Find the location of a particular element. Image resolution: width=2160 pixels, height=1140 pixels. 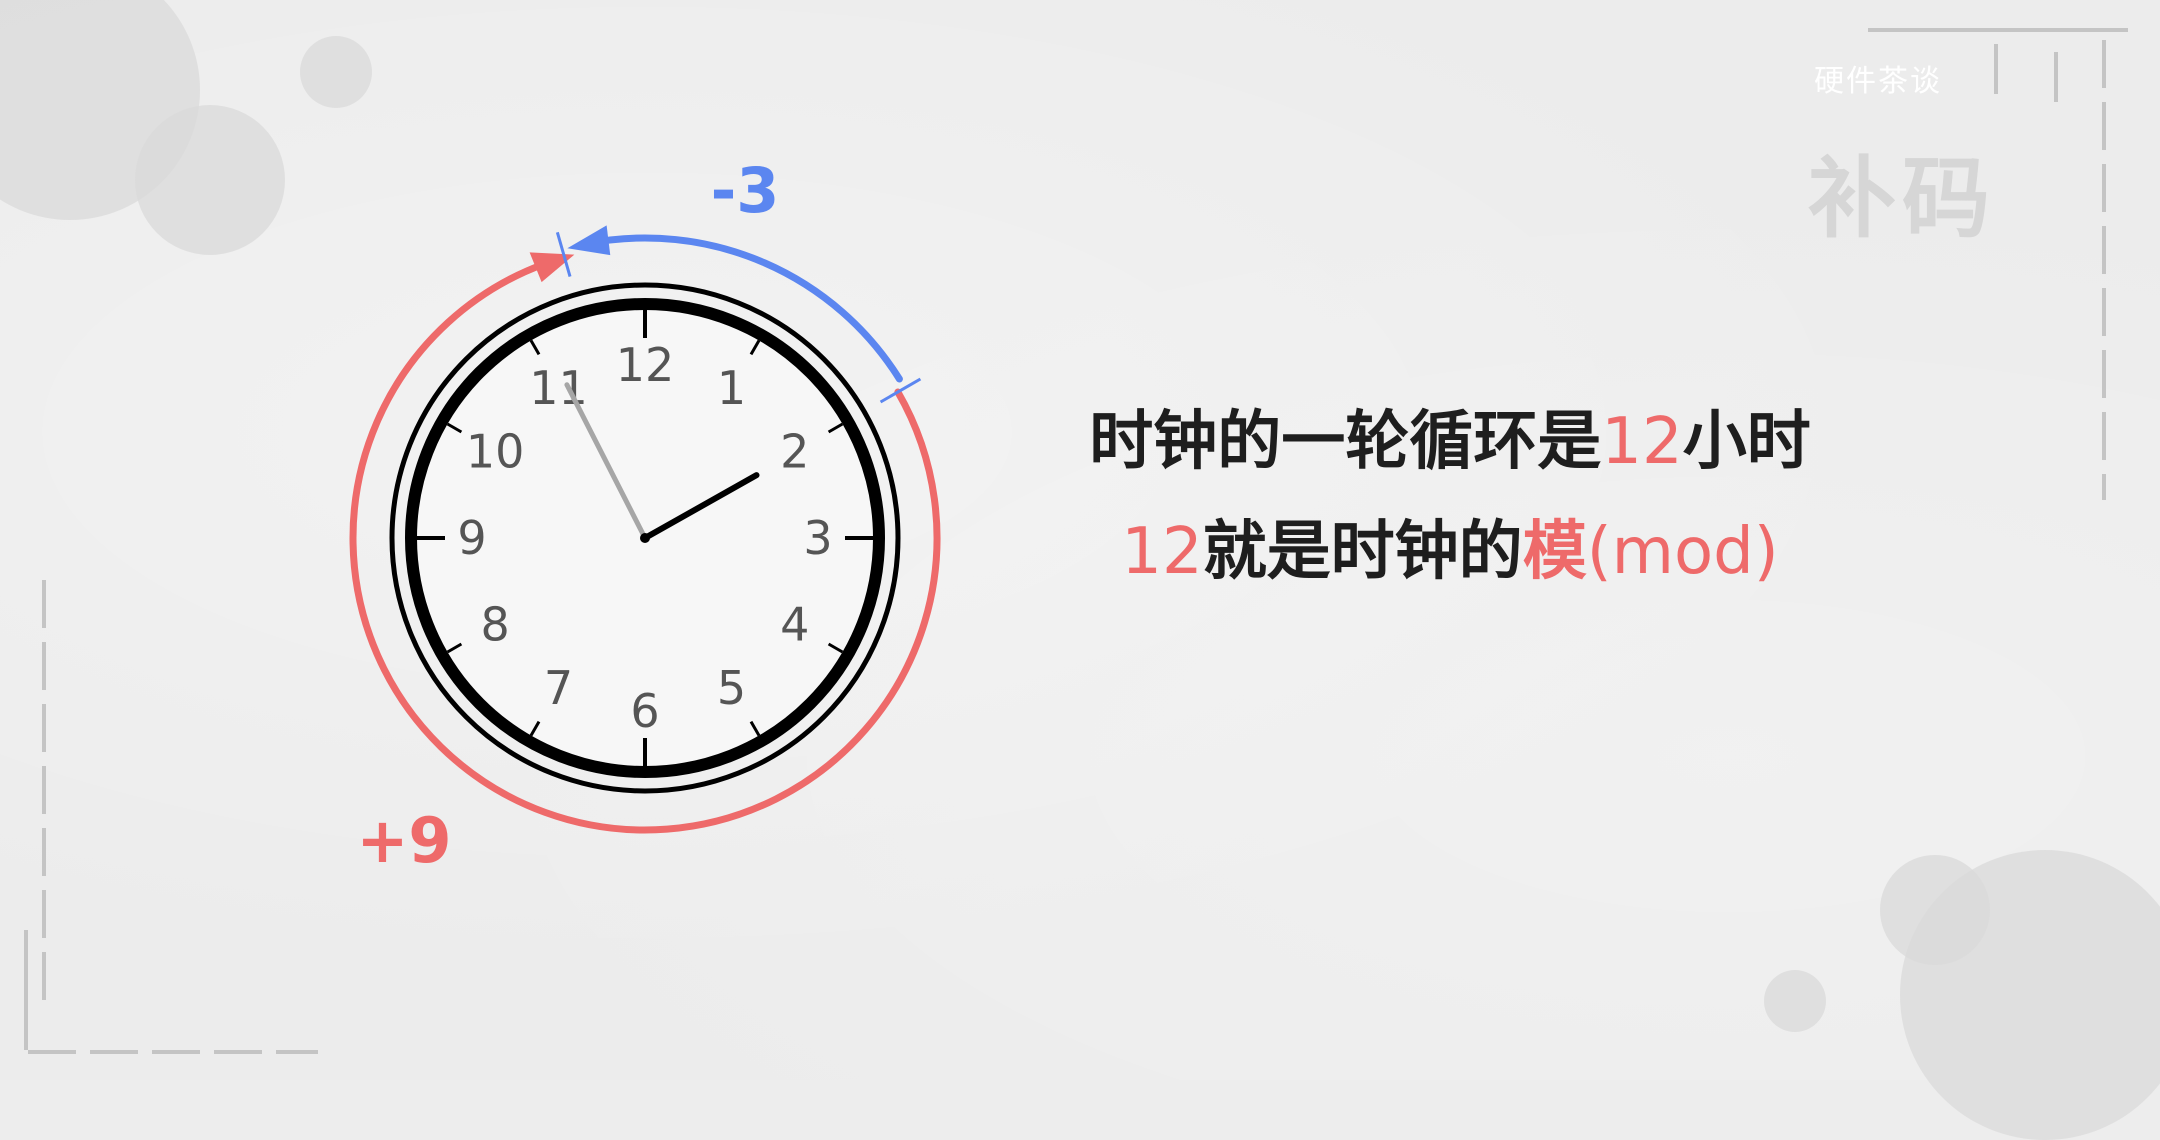

hour-hand is located at coordinates (701, 506).